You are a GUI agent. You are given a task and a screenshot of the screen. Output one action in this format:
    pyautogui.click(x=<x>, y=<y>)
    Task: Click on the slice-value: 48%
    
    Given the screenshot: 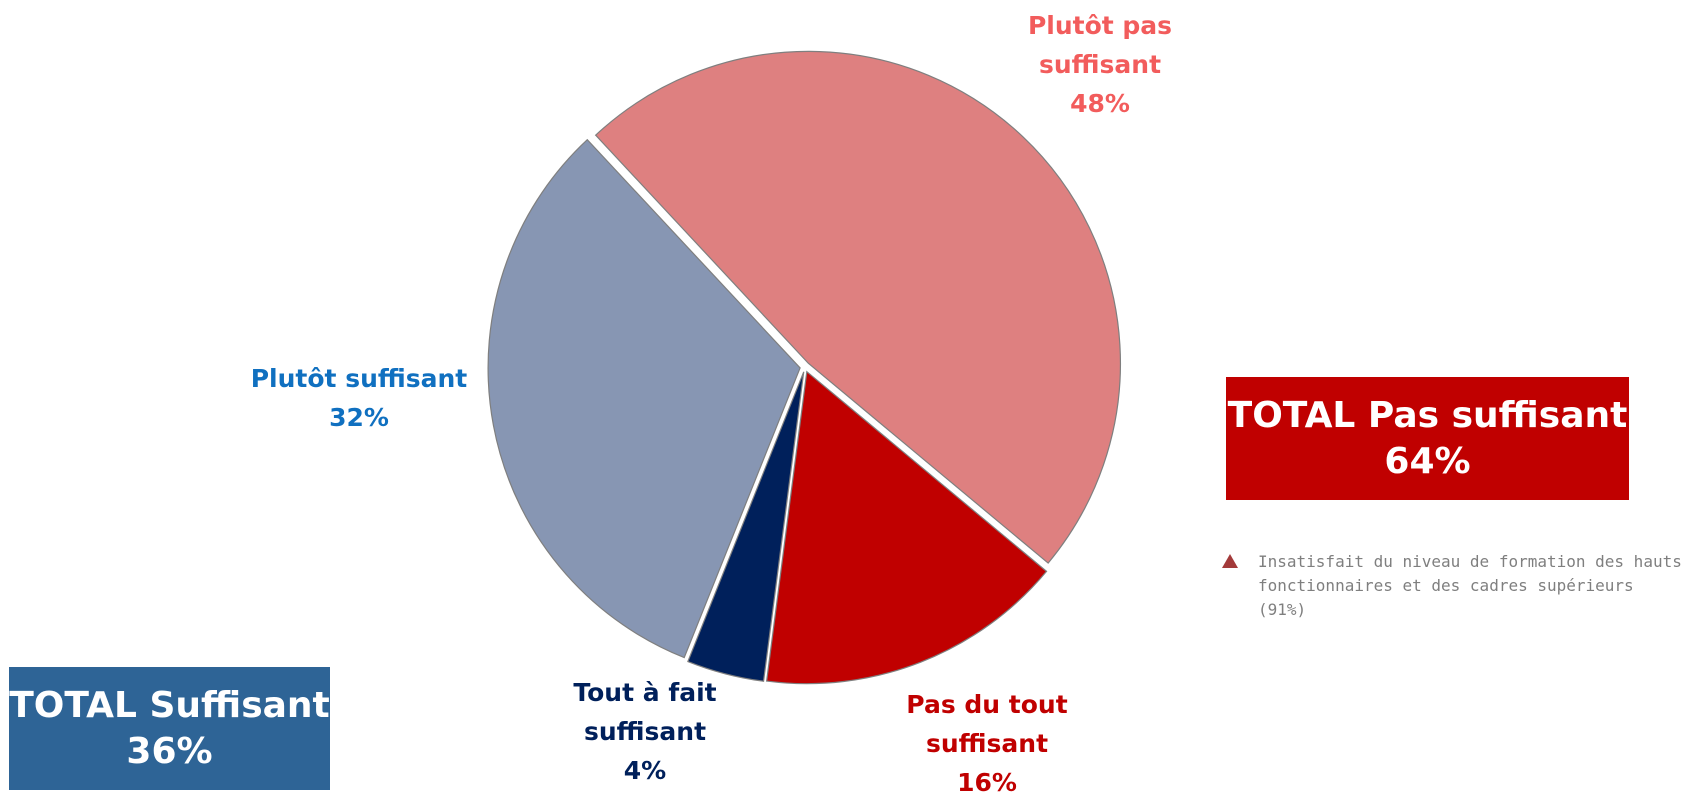 What is the action you would take?
    pyautogui.click(x=1100, y=103)
    